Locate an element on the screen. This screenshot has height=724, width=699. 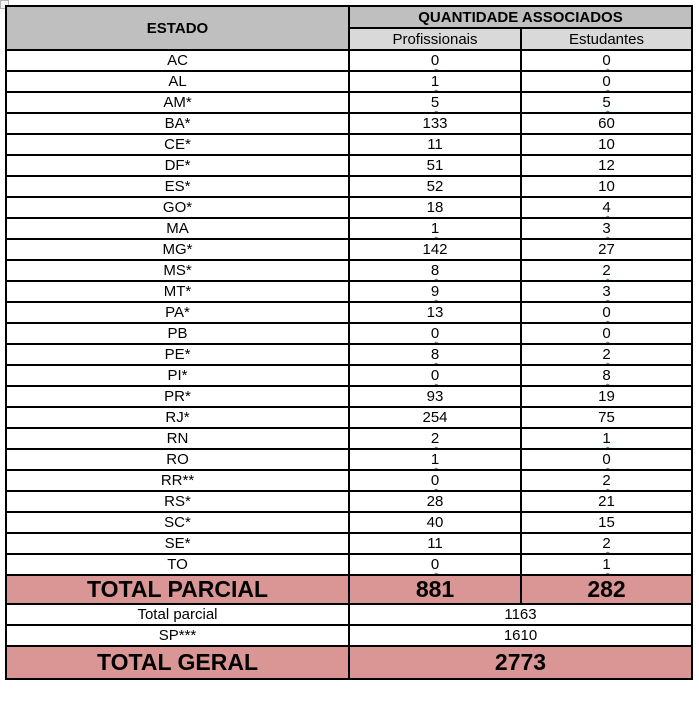
estudantes-cell-text: 19 is located at coordinates (606, 396).